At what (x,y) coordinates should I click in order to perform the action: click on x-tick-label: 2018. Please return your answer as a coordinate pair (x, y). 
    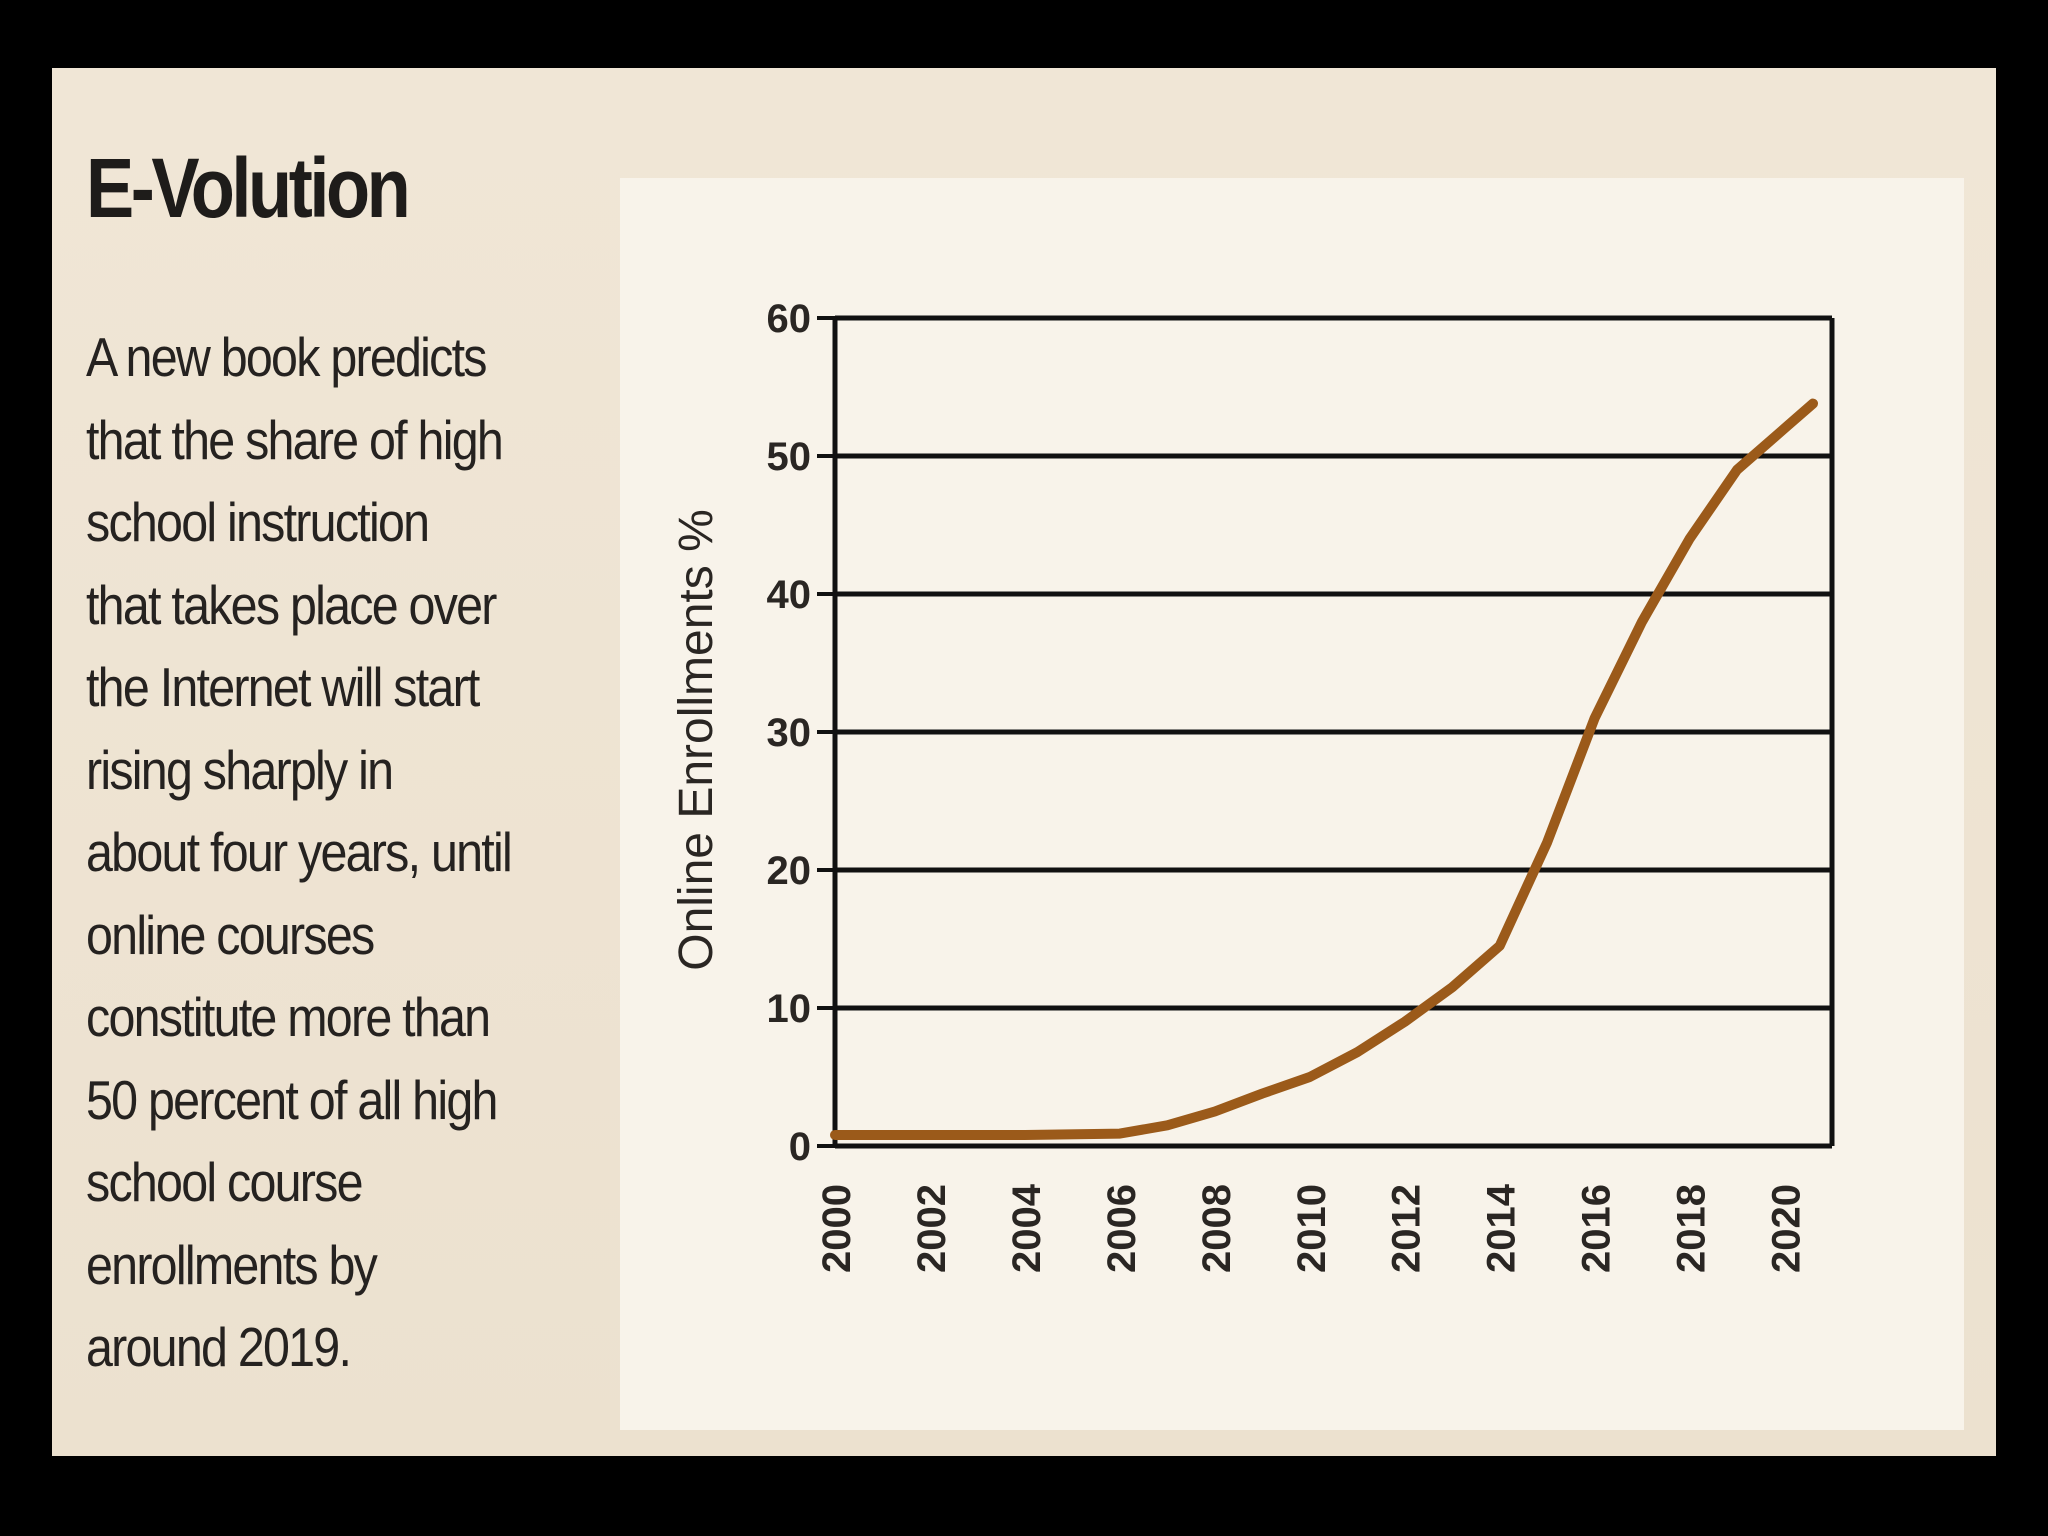
    Looking at the image, I should click on (1692, 1228).